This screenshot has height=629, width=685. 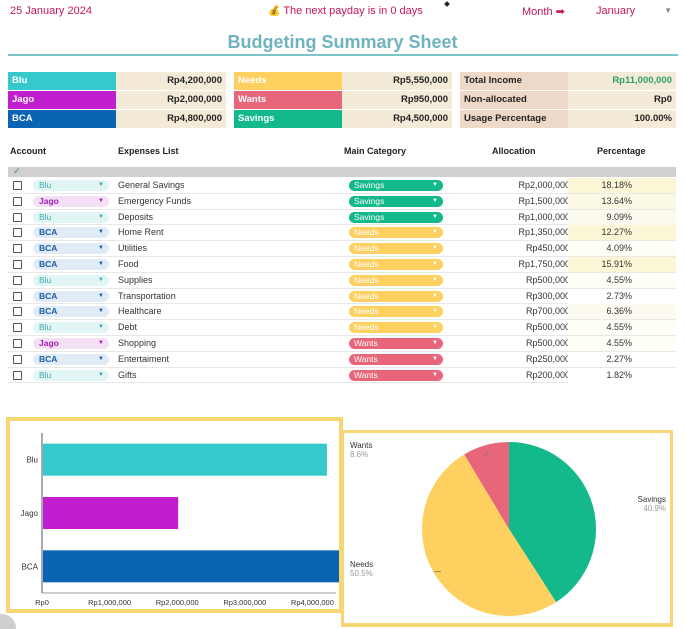 What do you see at coordinates (274, 11) in the screenshot?
I see `money-bag-icon: 💰` at bounding box center [274, 11].